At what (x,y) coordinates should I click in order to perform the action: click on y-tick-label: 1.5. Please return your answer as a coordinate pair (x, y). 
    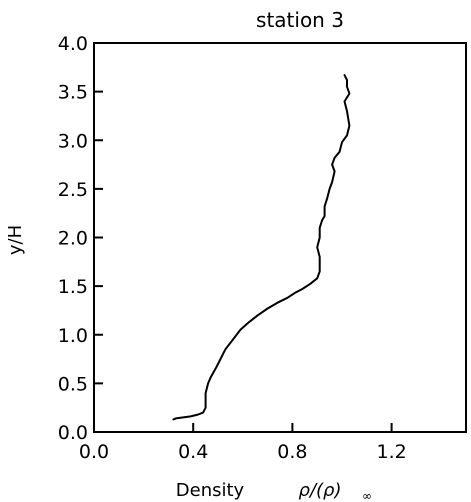
    Looking at the image, I should click on (73, 287).